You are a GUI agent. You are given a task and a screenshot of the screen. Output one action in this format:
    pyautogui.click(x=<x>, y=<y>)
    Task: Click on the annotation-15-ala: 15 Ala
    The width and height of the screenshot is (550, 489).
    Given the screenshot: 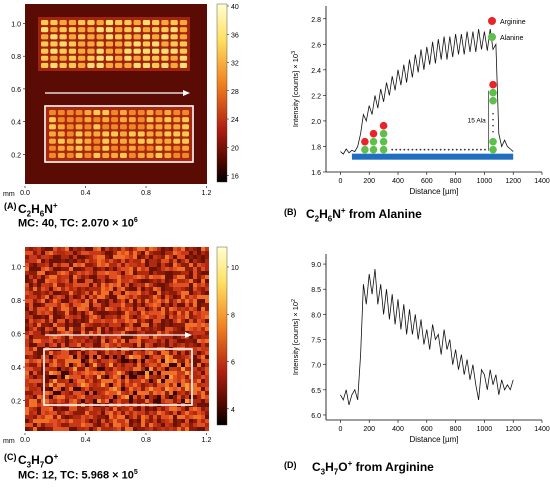 What is the action you would take?
    pyautogui.click(x=477, y=121)
    